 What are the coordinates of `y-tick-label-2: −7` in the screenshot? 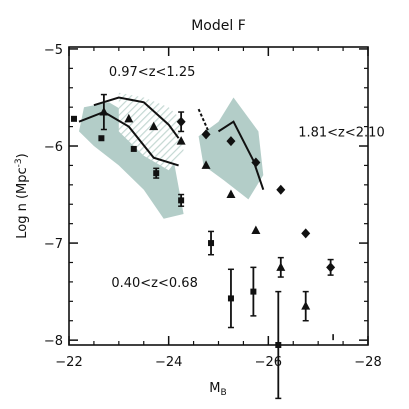 It's located at (53, 244).